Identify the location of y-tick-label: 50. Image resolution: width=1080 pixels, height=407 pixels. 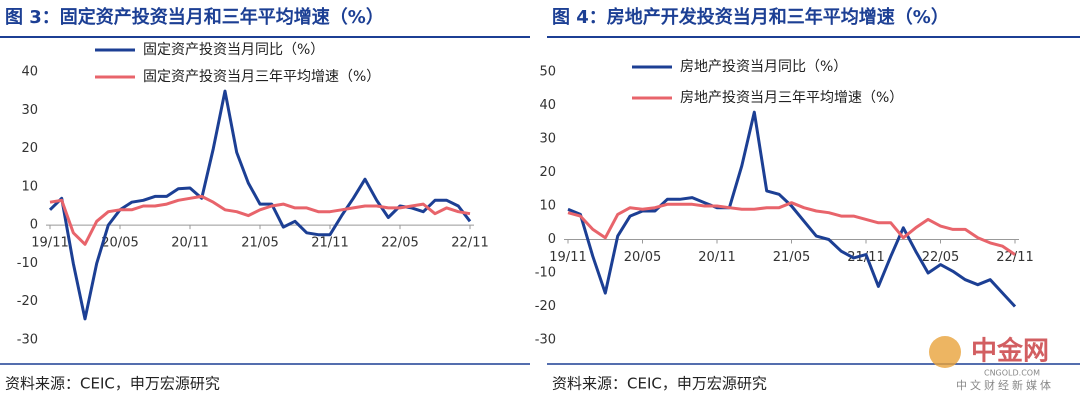
(547, 72).